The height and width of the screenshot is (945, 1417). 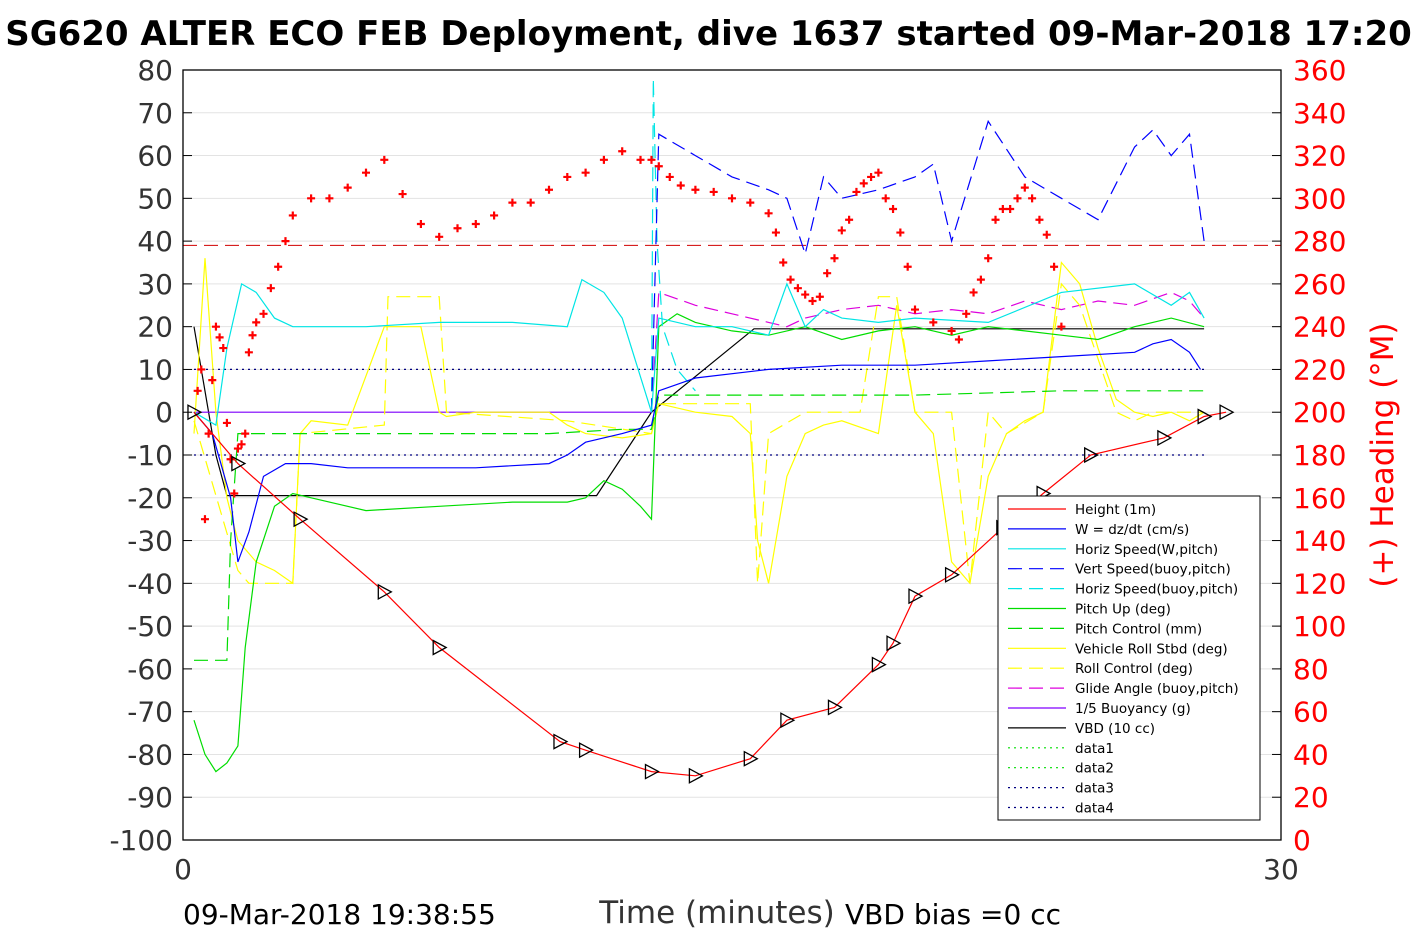 What do you see at coordinates (150, 583) in the screenshot?
I see `y-tick-label: -40` at bounding box center [150, 583].